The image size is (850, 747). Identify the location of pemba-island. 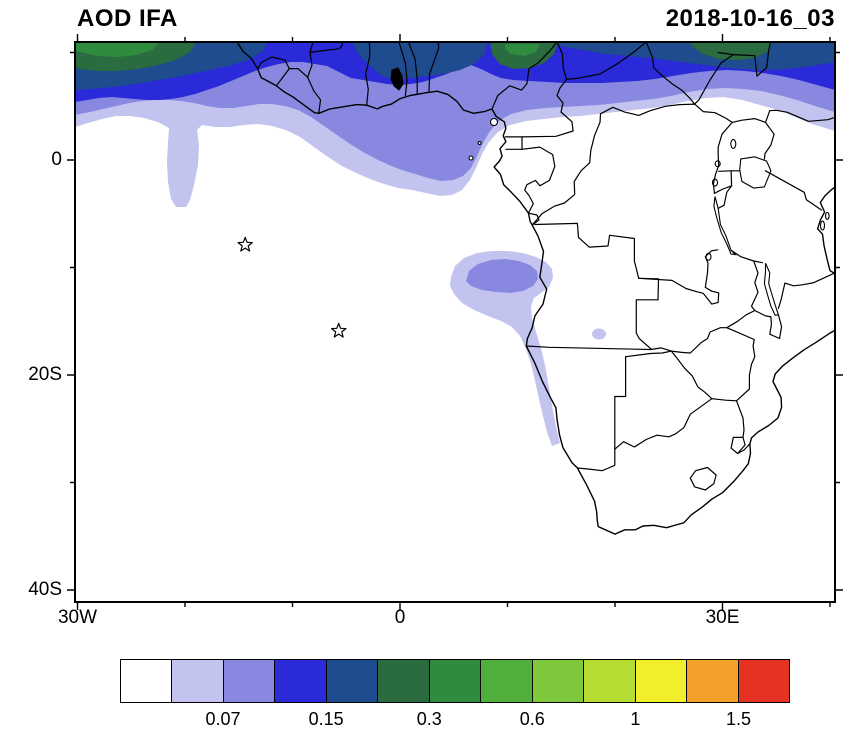
(827, 215).